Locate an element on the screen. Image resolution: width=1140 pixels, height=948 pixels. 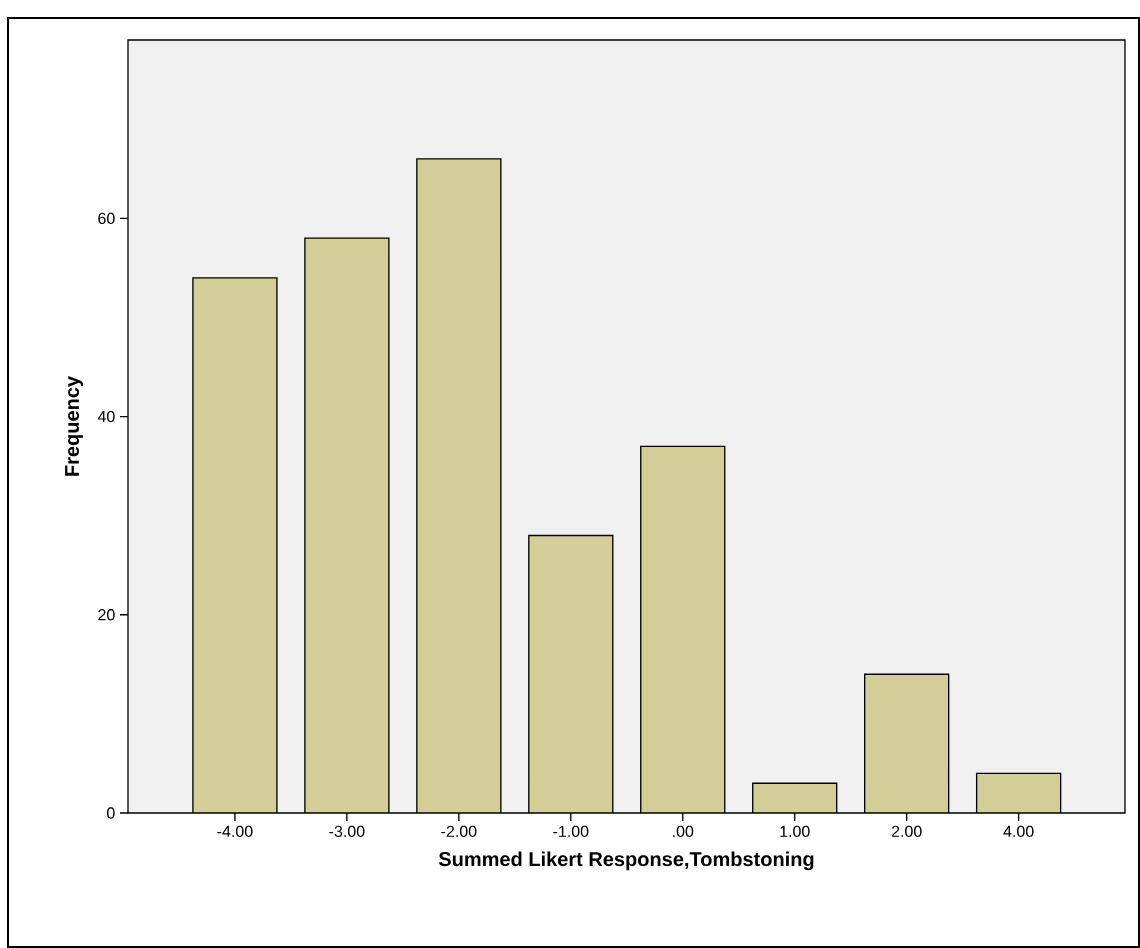
x-tick-label: -2.00 is located at coordinates (459, 831).